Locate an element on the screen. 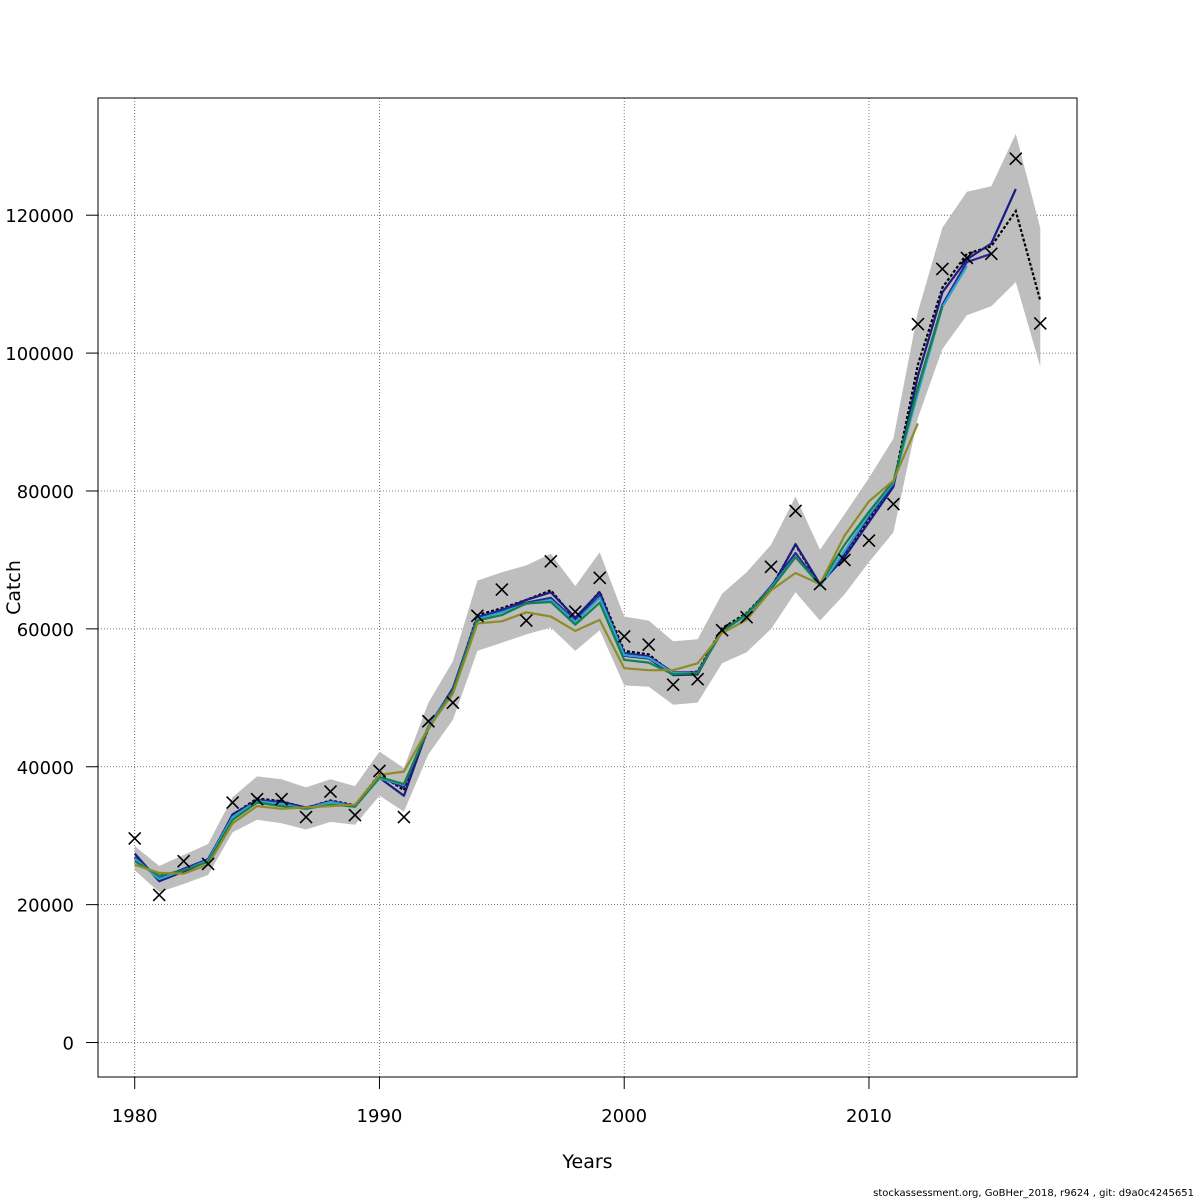 This screenshot has height=1200, width=1200. x-tick-label: 1980 is located at coordinates (135, 1116).